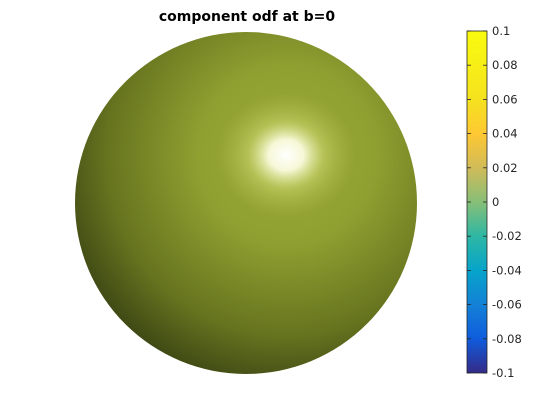 The height and width of the screenshot is (420, 560). Describe the element at coordinates (507, 270) in the screenshot. I see `colorbar-tick-label: -0.04` at that location.